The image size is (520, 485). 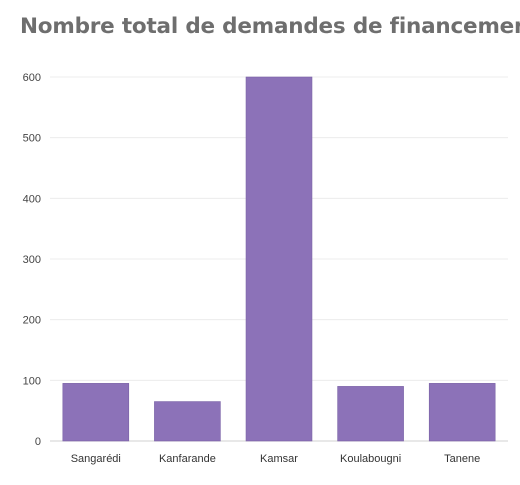 I want to click on x-tick-label: Kamsar, so click(x=279, y=459).